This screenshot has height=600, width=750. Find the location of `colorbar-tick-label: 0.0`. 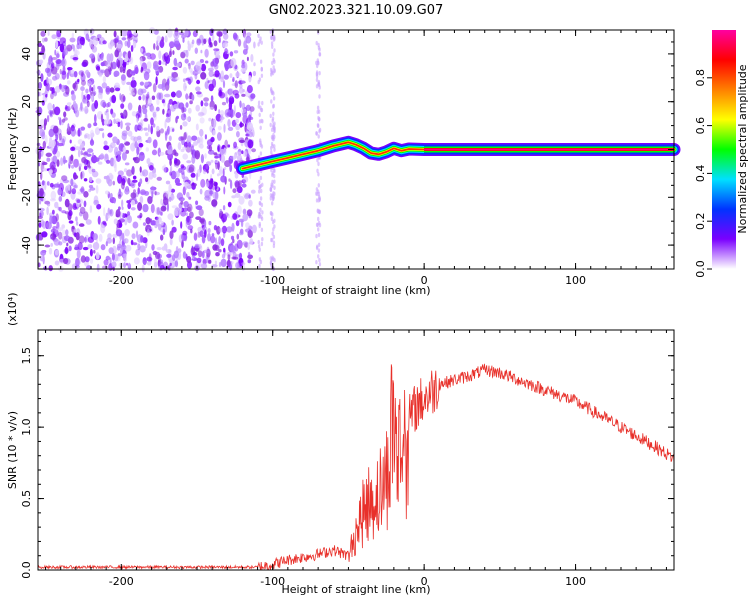

colorbar-tick-label: 0.0 is located at coordinates (700, 269).